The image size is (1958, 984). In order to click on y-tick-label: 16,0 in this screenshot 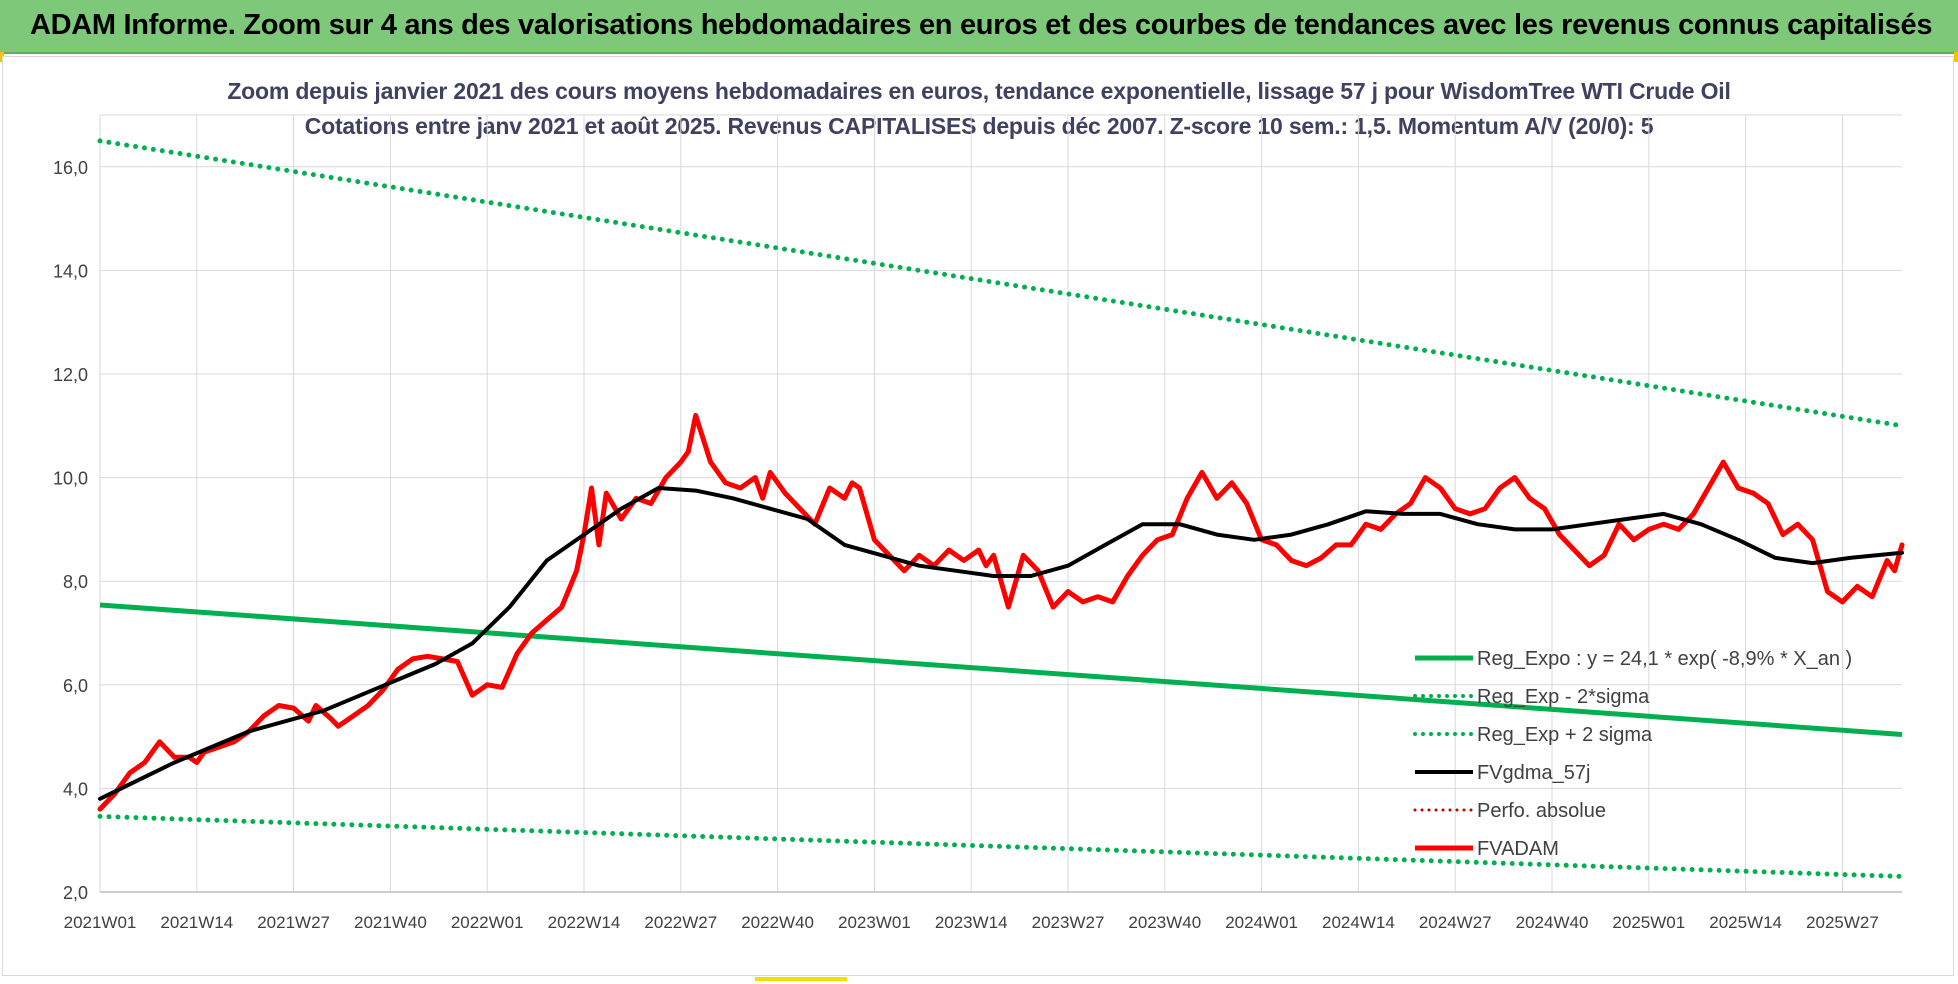, I will do `click(70, 168)`.